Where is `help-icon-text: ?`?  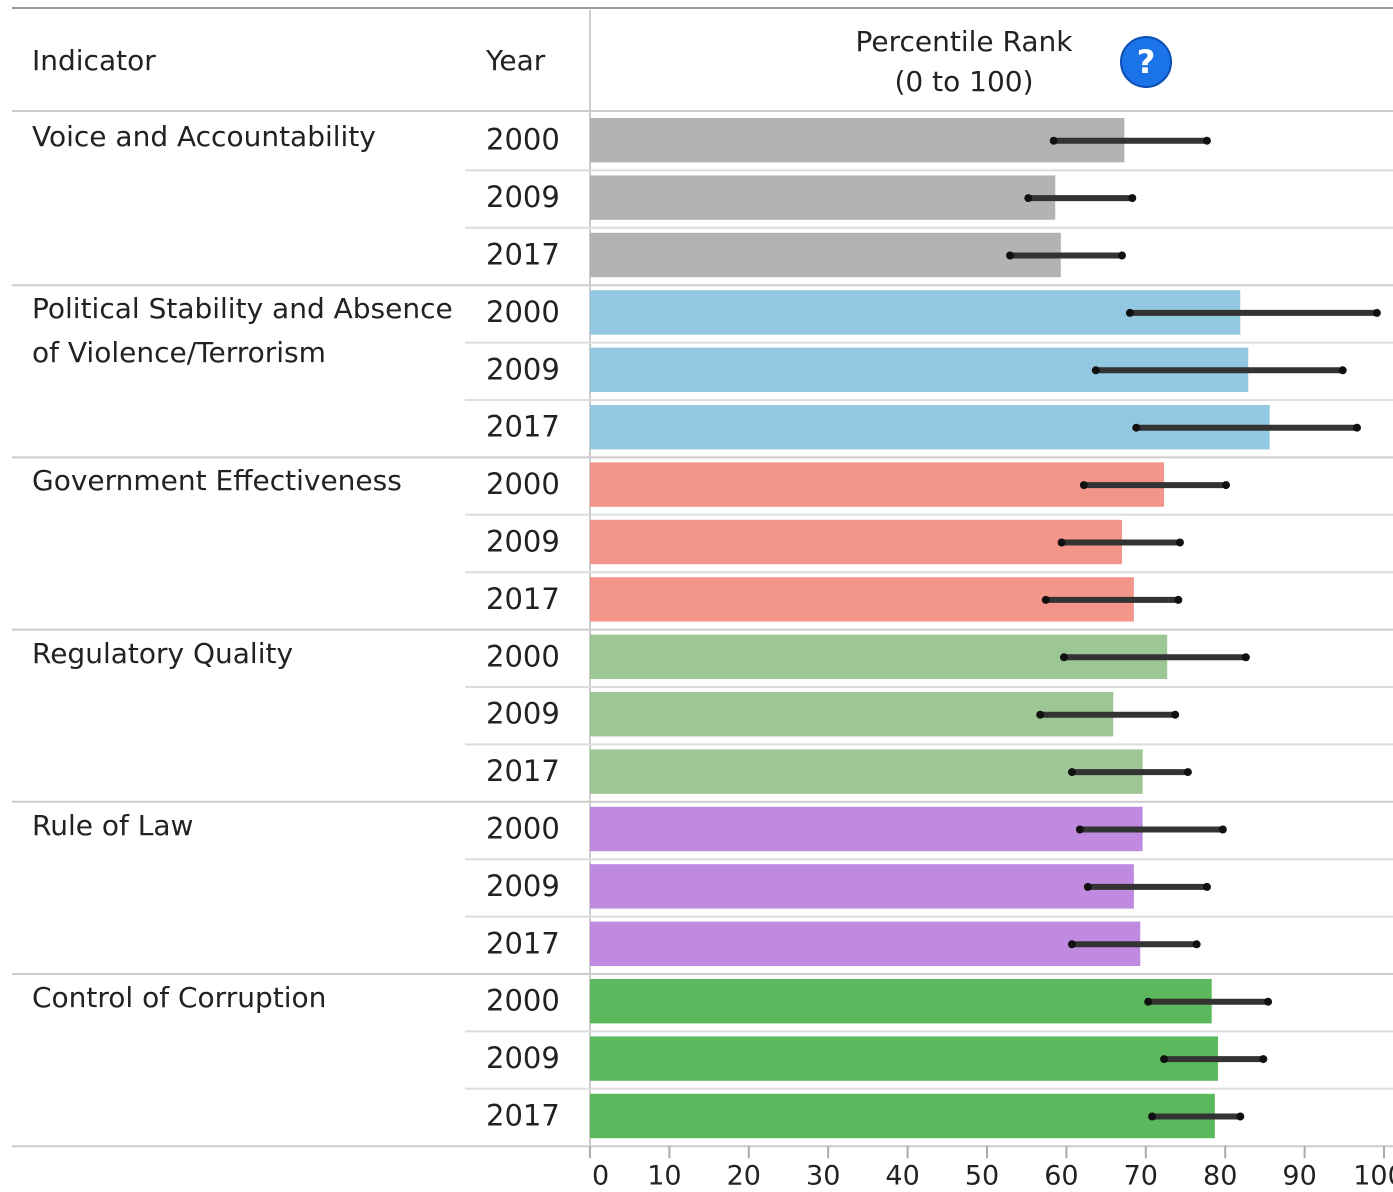 help-icon-text: ? is located at coordinates (1146, 62).